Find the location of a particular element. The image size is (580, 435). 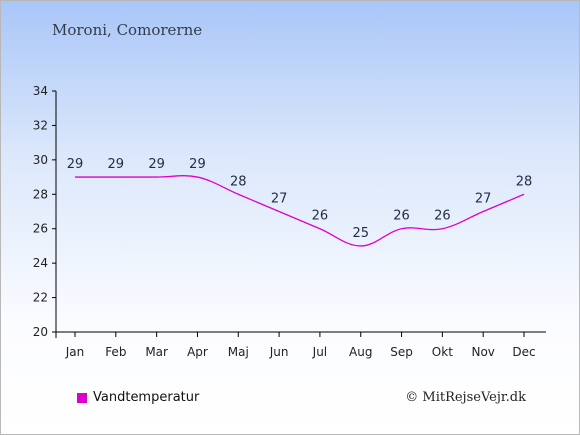

x-tick-label: Jun is located at coordinates (279, 352).